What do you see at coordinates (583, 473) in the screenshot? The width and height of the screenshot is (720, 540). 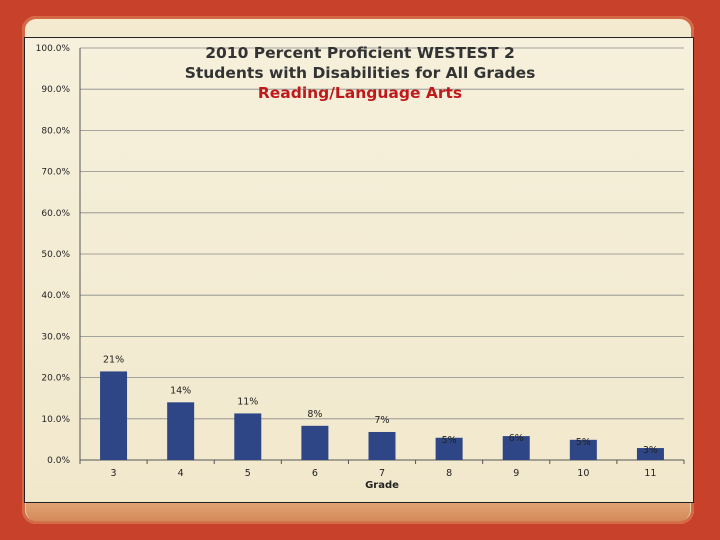 I see `x-tick-label: 10` at bounding box center [583, 473].